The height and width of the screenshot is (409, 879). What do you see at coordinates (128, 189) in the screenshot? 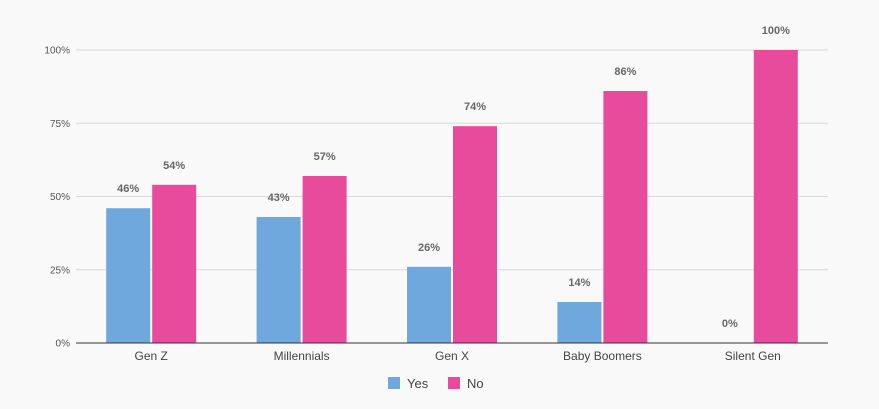
I see `data-label: 46%` at bounding box center [128, 189].